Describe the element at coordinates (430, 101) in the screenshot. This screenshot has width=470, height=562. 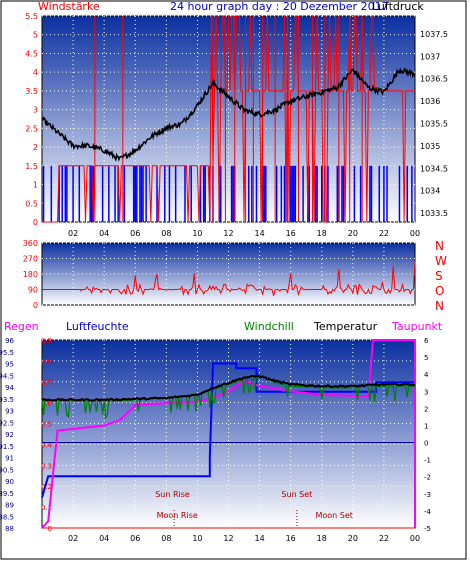
I see `right-axis-tick: 1036` at that location.